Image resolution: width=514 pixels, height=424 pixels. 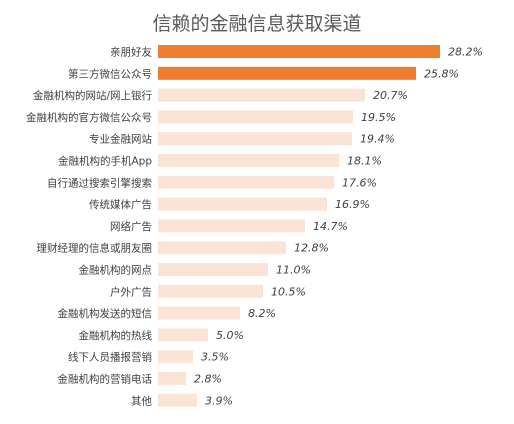 What do you see at coordinates (330, 226) in the screenshot?
I see `value-label: 14.7%` at bounding box center [330, 226].